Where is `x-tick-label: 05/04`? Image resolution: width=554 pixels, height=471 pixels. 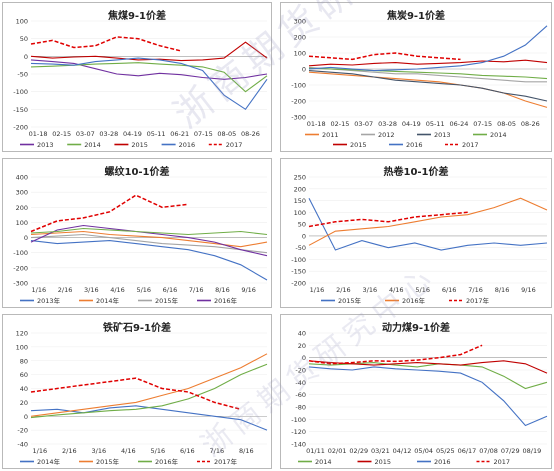
x-tick-label: 05/04 is located at coordinates (423, 451).